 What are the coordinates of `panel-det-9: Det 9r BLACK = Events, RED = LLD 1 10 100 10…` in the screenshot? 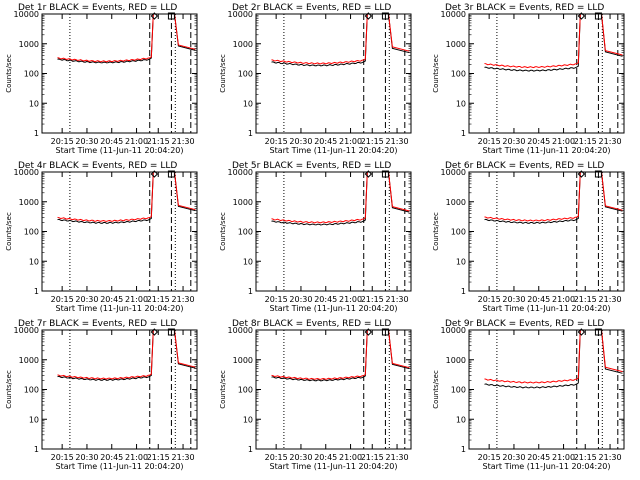 It's located at (528, 395).